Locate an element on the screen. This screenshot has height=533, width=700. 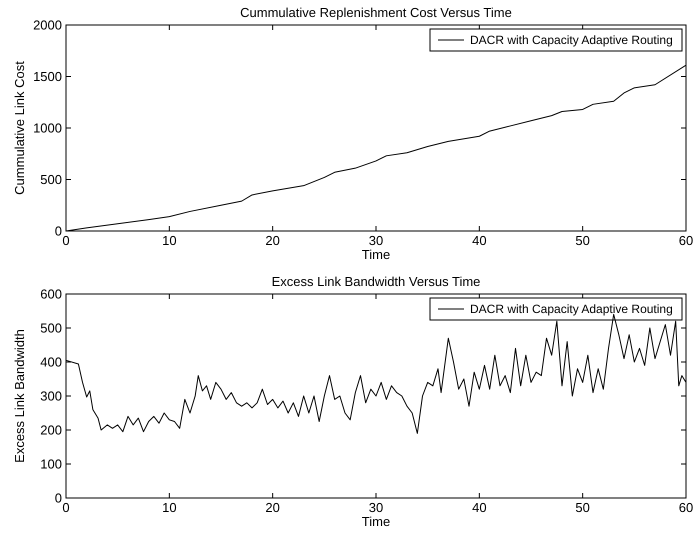
y-axis-title: Excess Link Bandwidth is located at coordinates (19, 396).